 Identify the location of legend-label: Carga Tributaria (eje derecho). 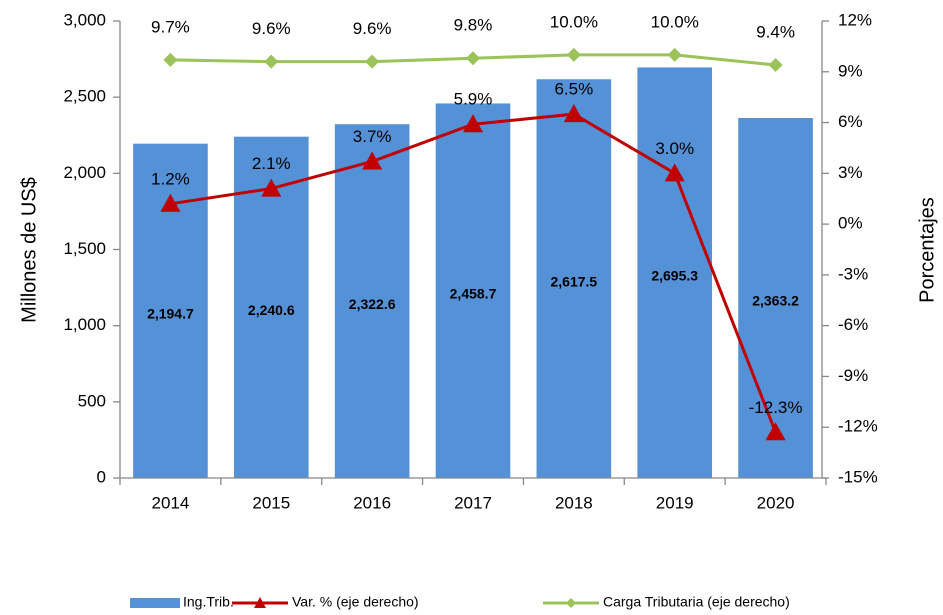
(696, 602).